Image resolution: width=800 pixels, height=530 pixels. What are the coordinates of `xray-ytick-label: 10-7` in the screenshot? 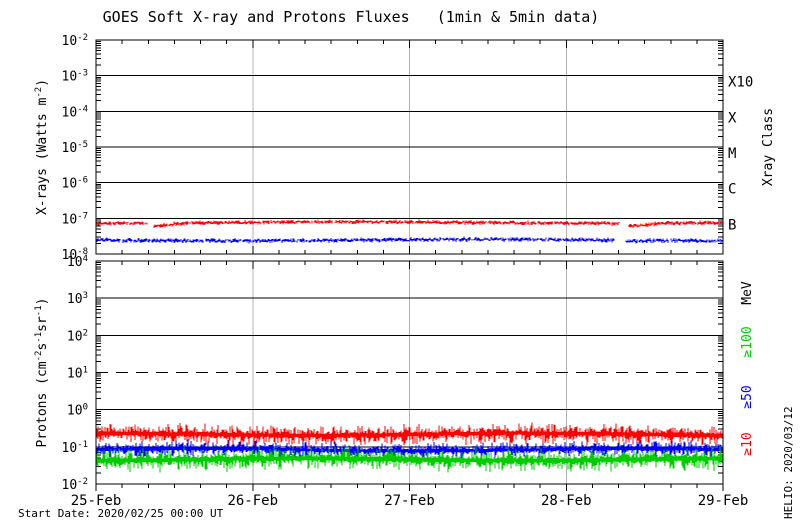 It's located at (75, 219).